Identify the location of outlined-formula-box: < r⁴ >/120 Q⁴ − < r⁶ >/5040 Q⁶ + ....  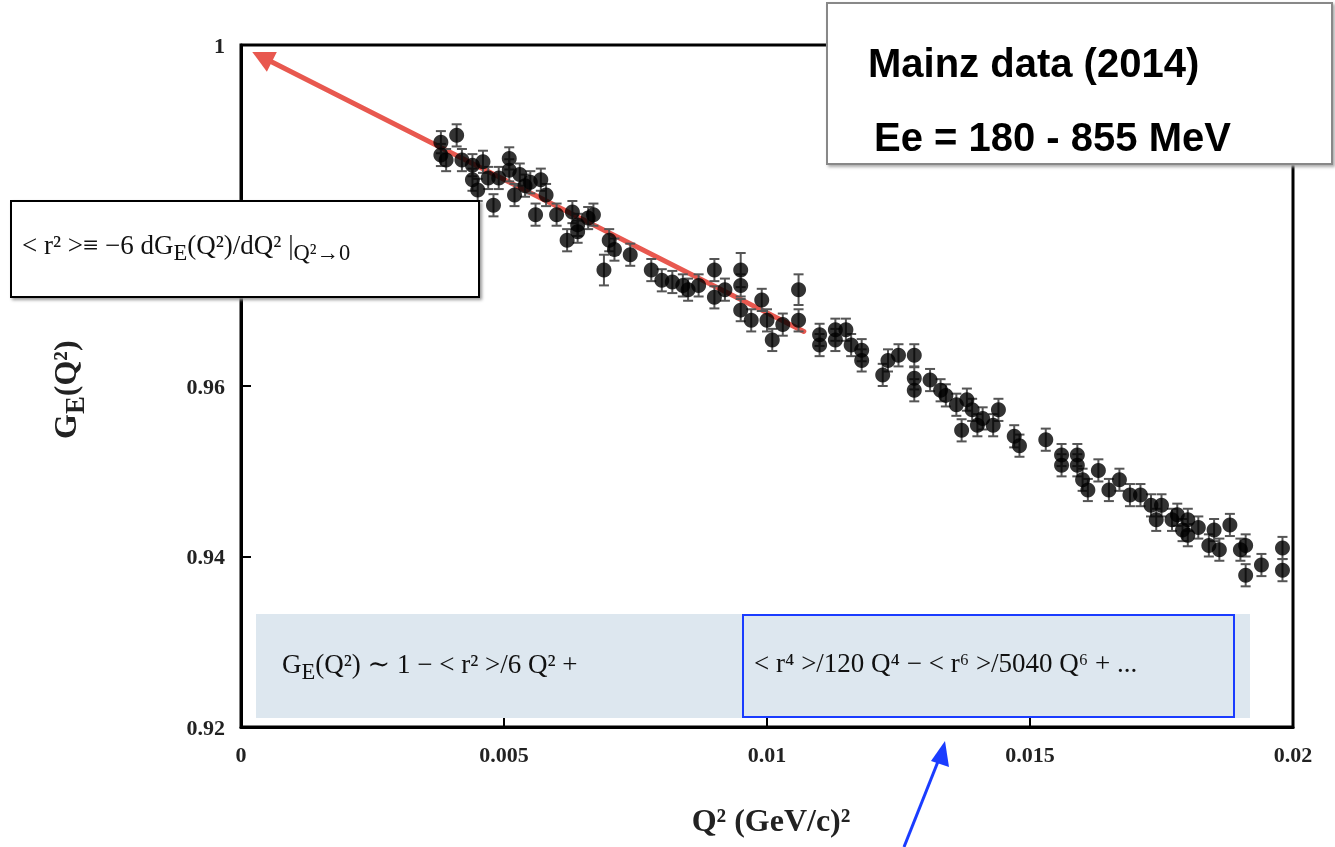
(988, 666).